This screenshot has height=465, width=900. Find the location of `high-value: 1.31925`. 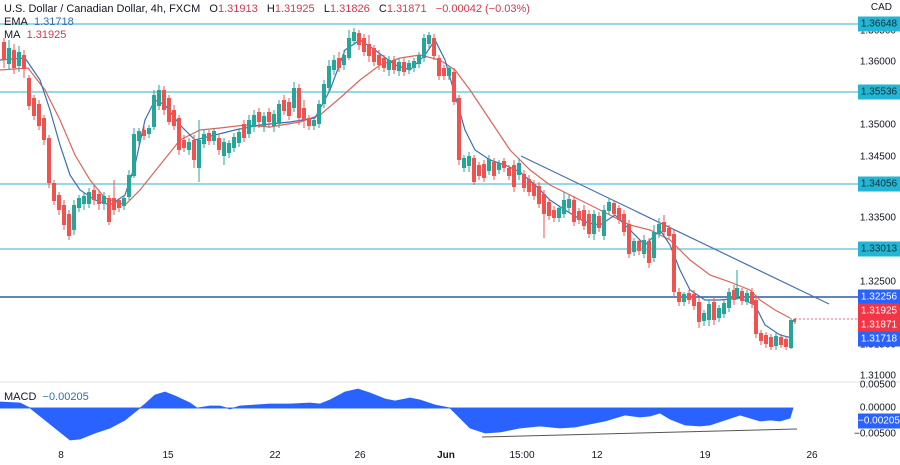

high-value: 1.31925 is located at coordinates (294, 9).